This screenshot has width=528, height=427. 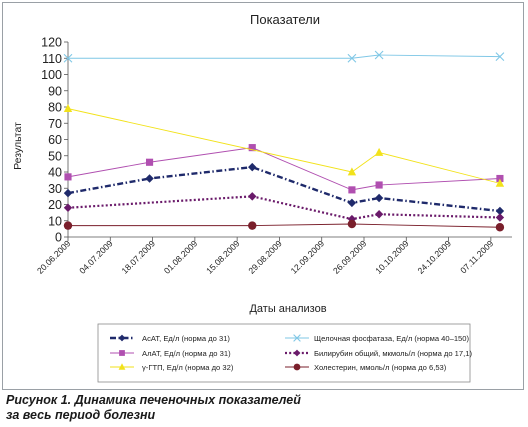 What do you see at coordinates (18, 146) in the screenshot?
I see `y-axis-label: Результат` at bounding box center [18, 146].